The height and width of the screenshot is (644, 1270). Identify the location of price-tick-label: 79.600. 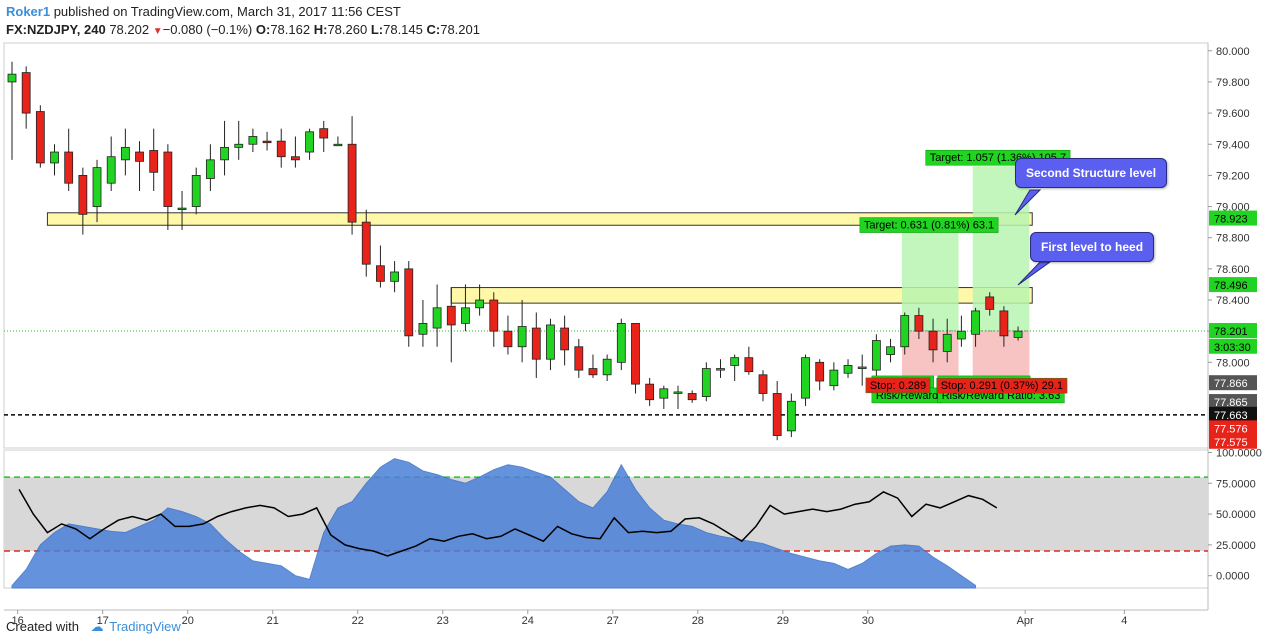
(1233, 114).